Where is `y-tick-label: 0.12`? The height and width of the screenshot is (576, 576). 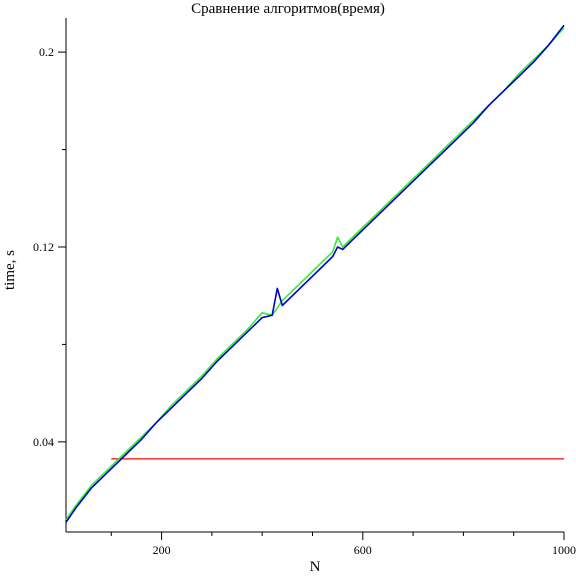 y-tick-label: 0.12 is located at coordinates (43, 247).